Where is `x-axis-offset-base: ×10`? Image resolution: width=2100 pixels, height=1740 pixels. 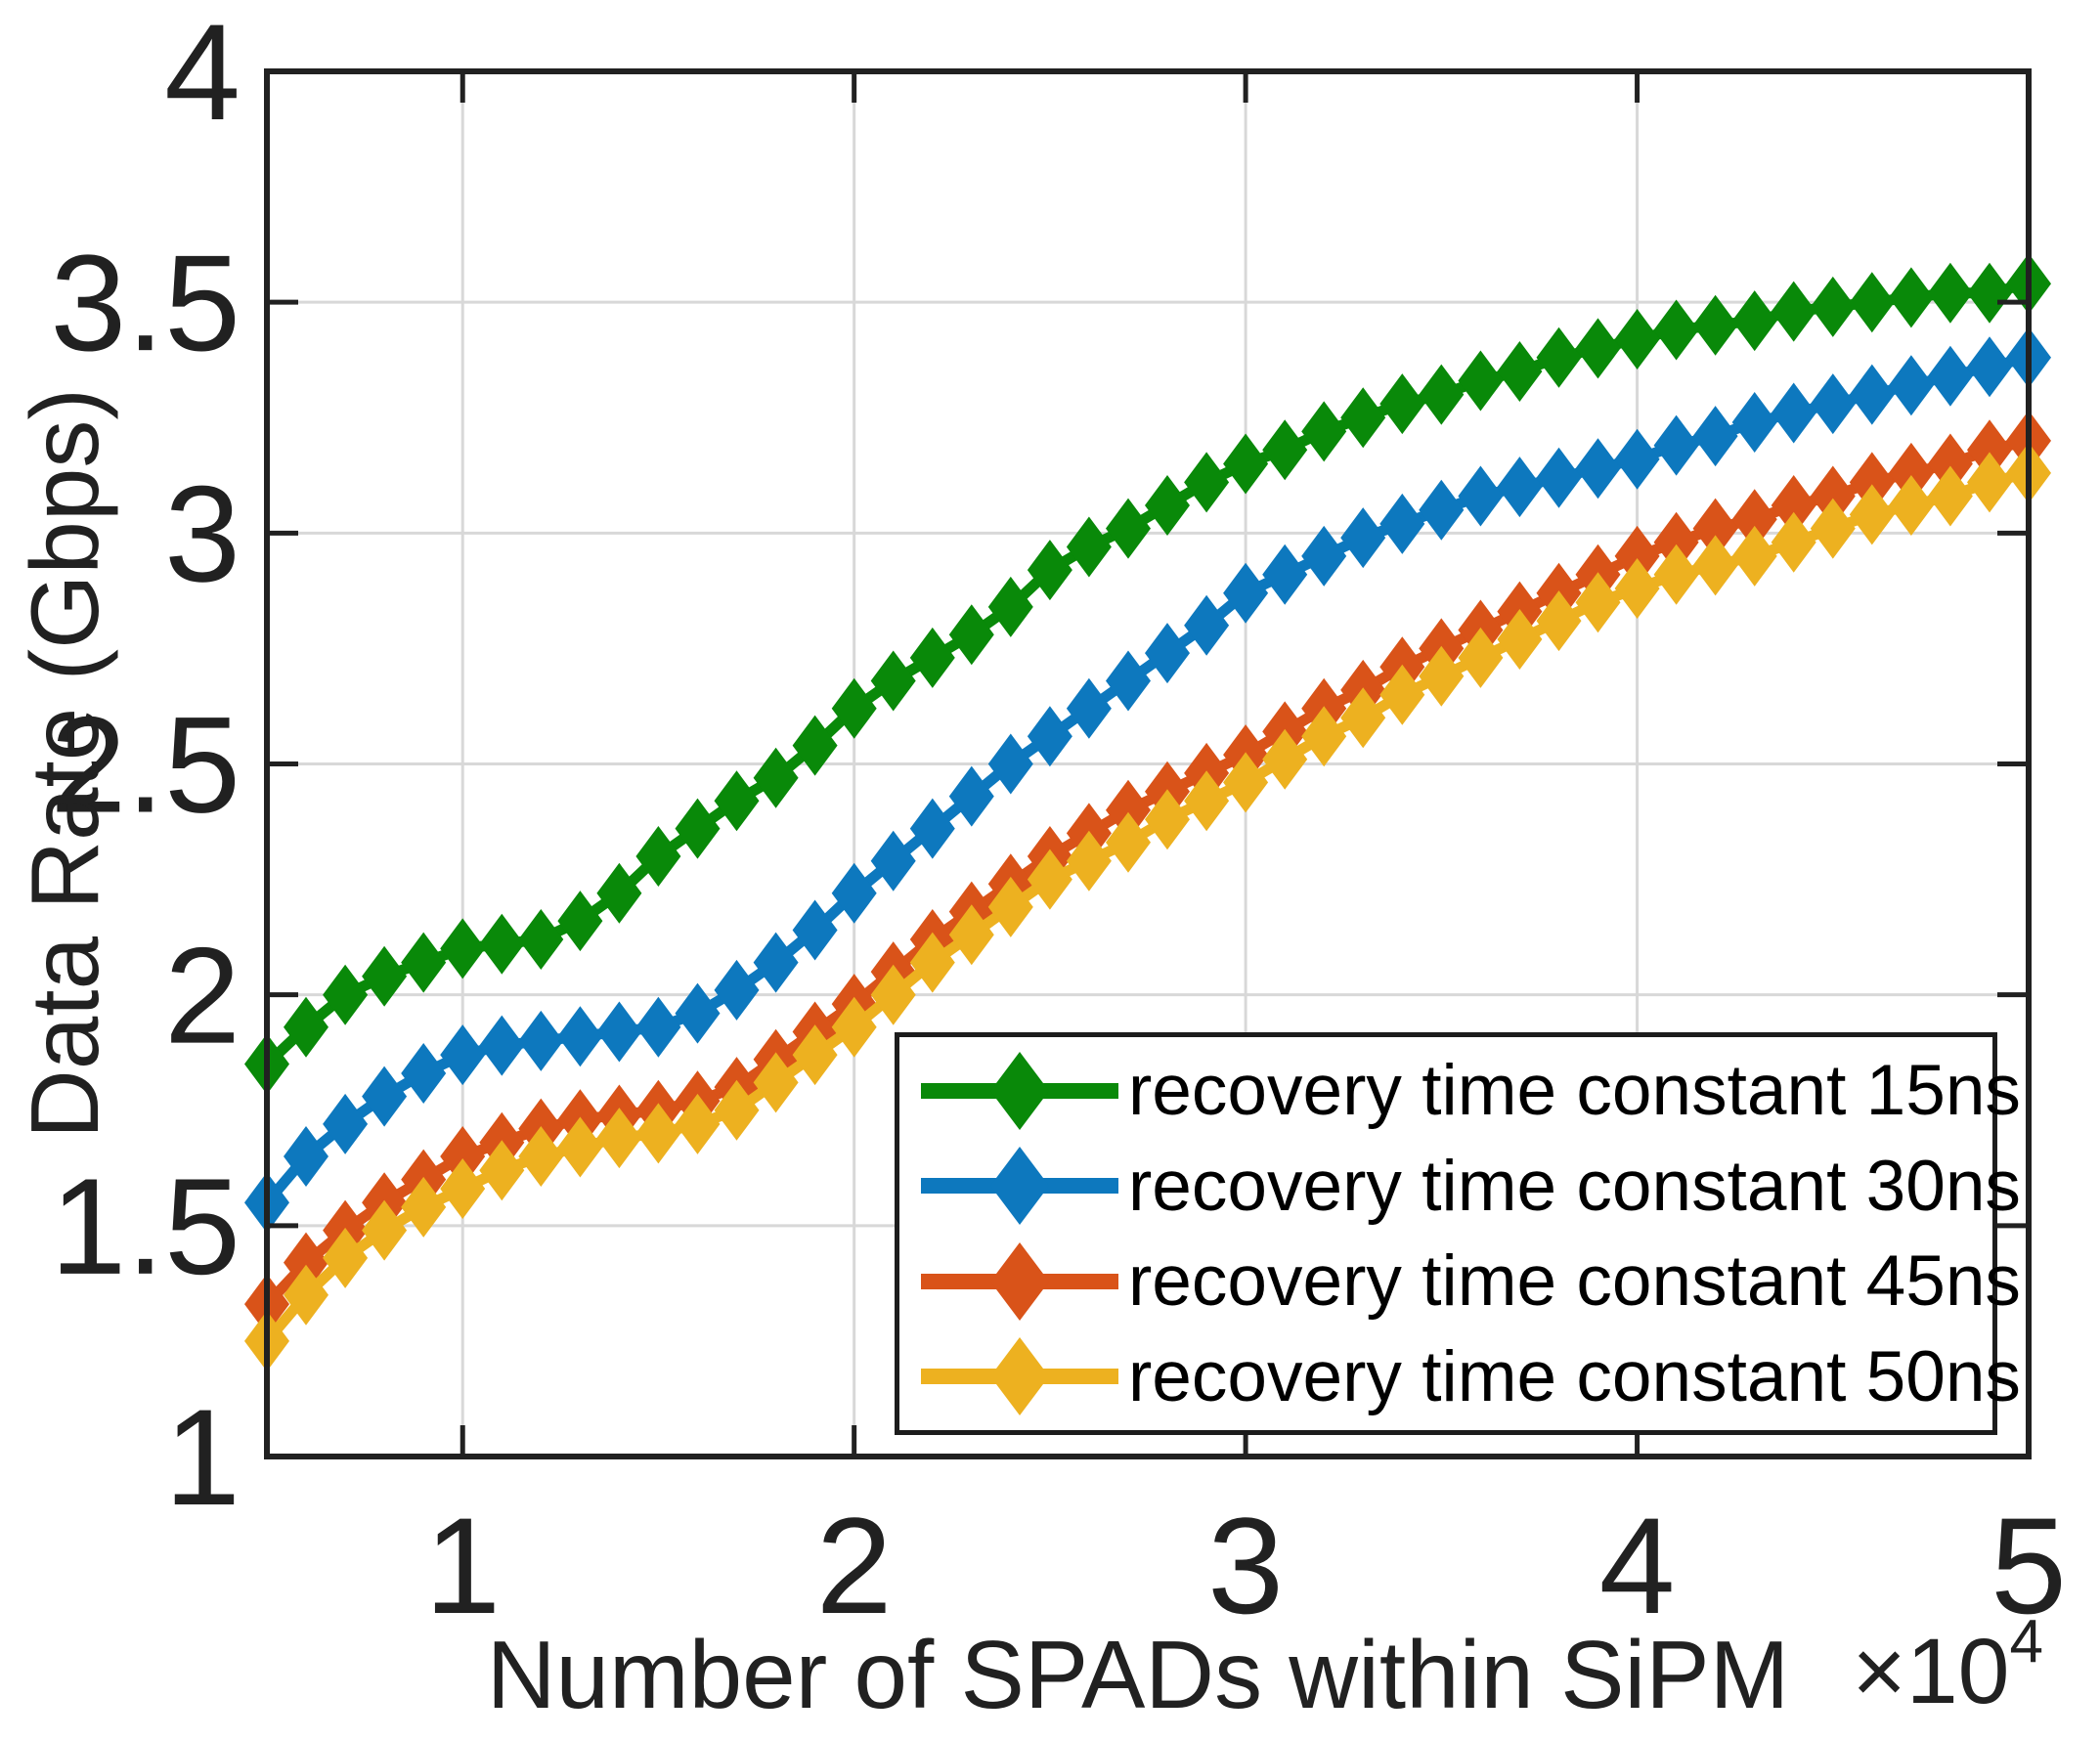
x-axis-offset-base: ×10 is located at coordinates (1931, 1671).